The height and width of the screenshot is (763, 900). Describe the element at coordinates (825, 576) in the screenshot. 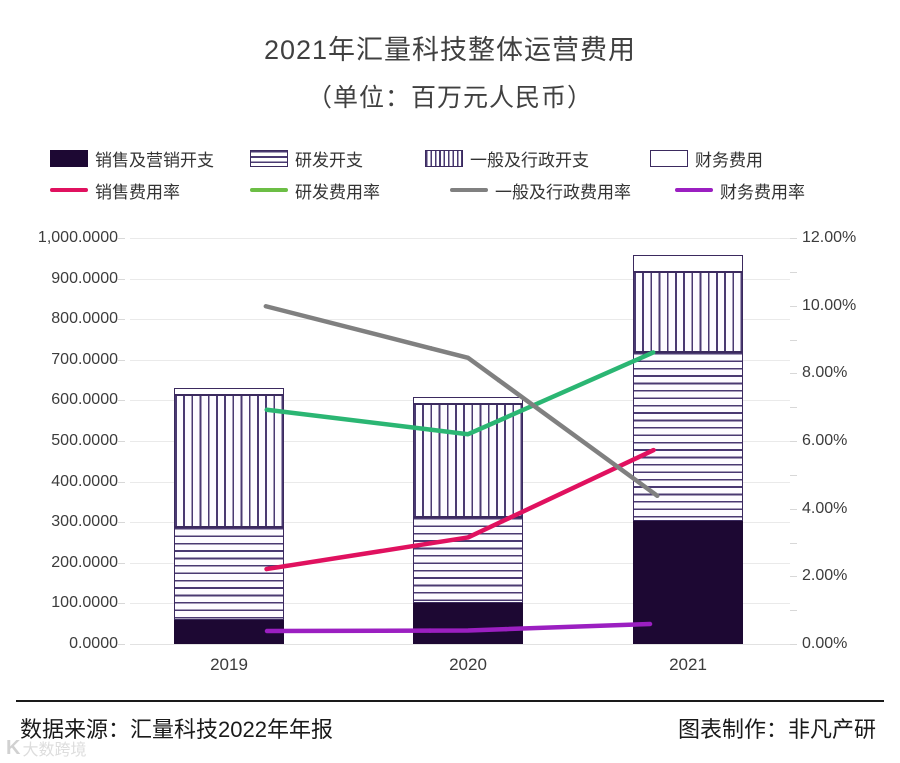

I see `y2-tick-label: 2.00%` at that location.